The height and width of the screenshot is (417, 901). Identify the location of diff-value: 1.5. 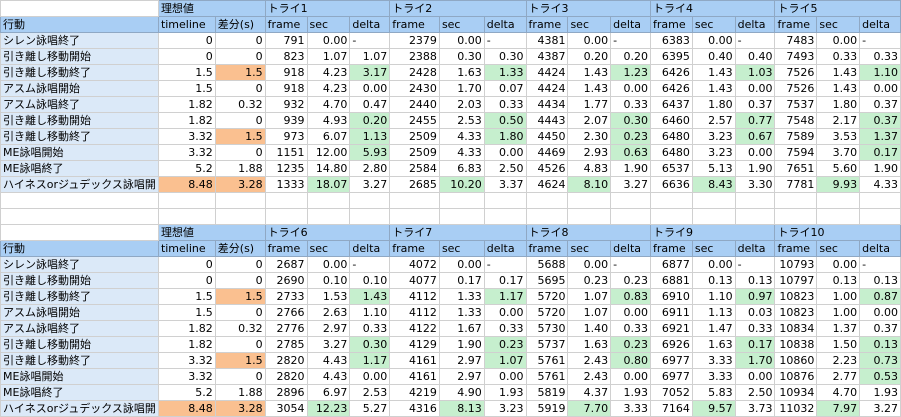
(240, 360).